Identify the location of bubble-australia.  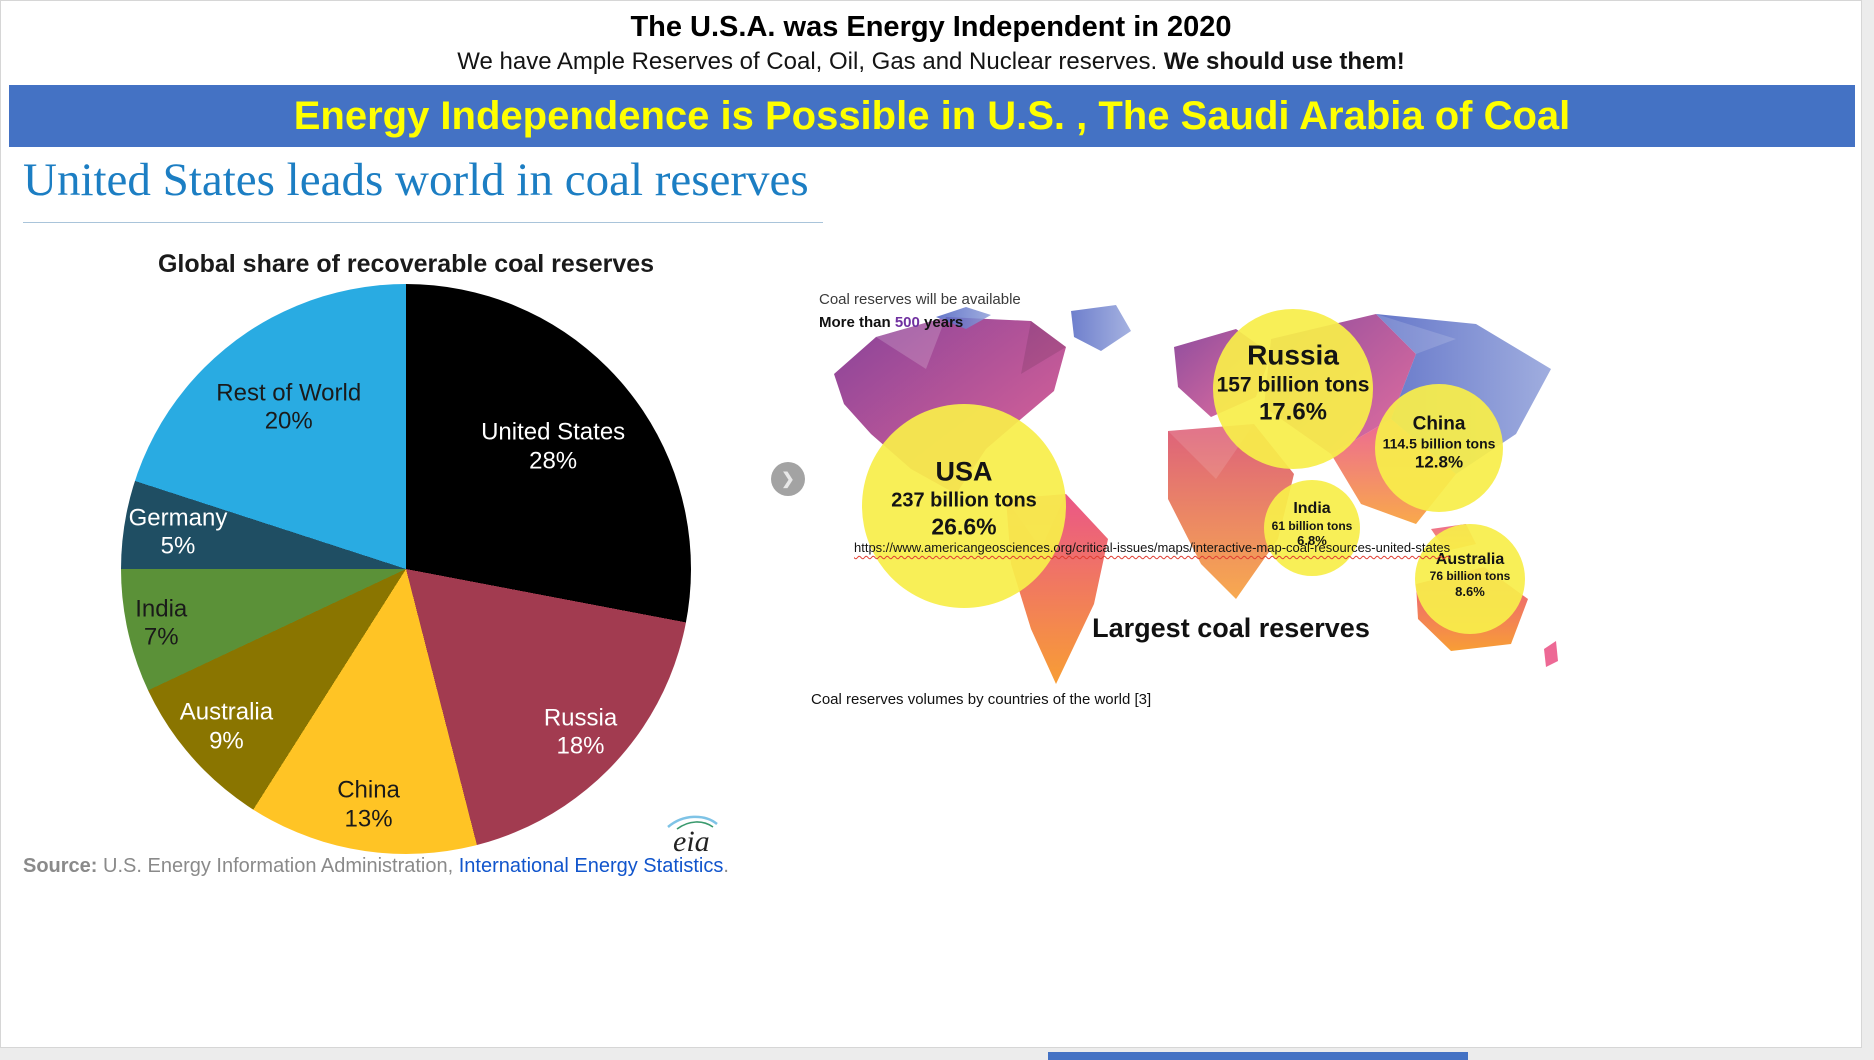
(1470, 579).